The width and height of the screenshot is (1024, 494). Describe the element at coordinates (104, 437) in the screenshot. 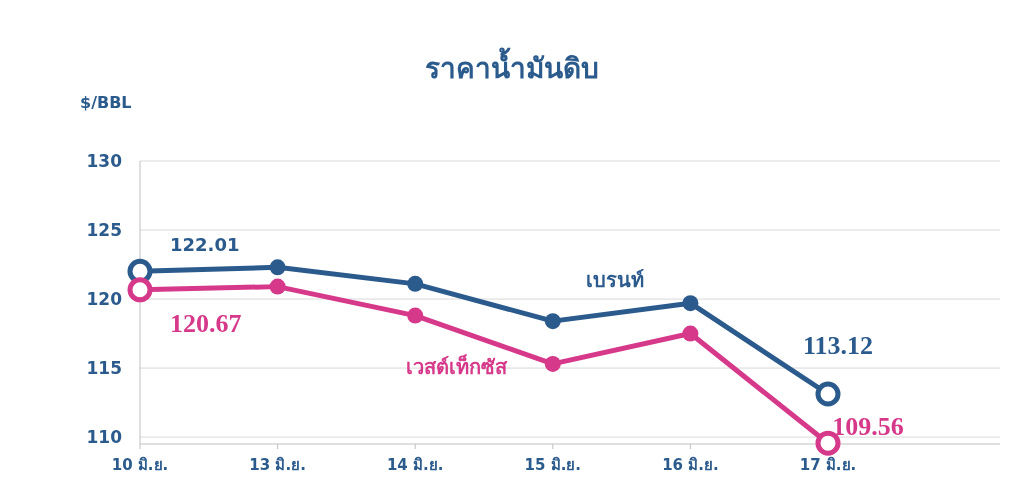

I see `y-tick-label: 110` at that location.